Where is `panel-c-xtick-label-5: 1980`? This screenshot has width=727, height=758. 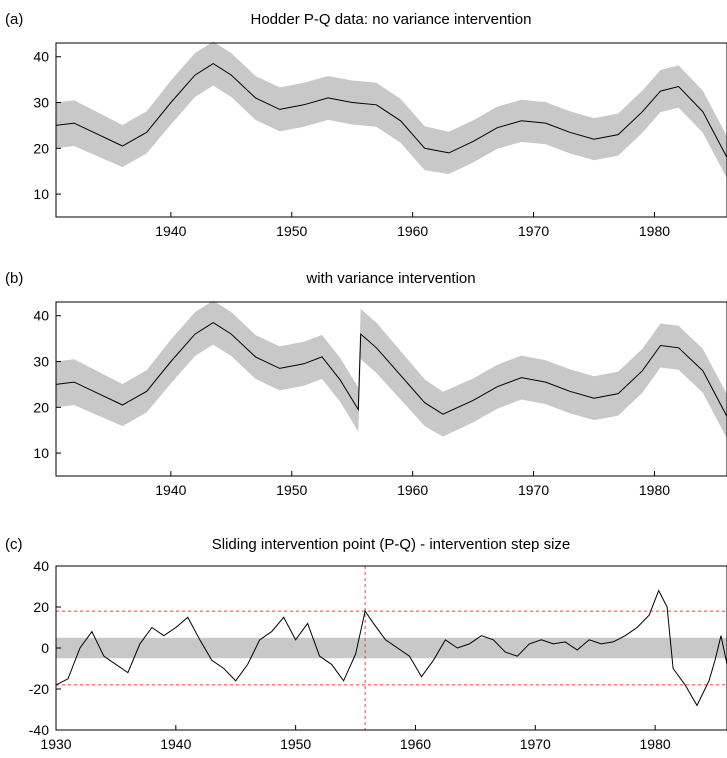
panel-c-xtick-label-5: 1980 is located at coordinates (655, 744).